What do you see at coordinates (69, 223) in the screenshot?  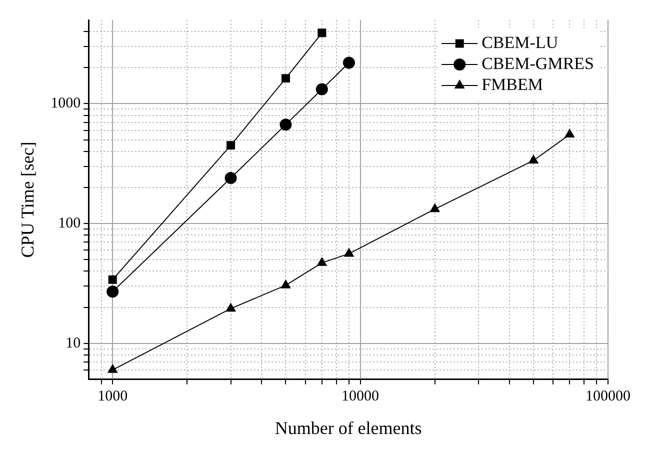 I see `y-tick-label: 100` at bounding box center [69, 223].